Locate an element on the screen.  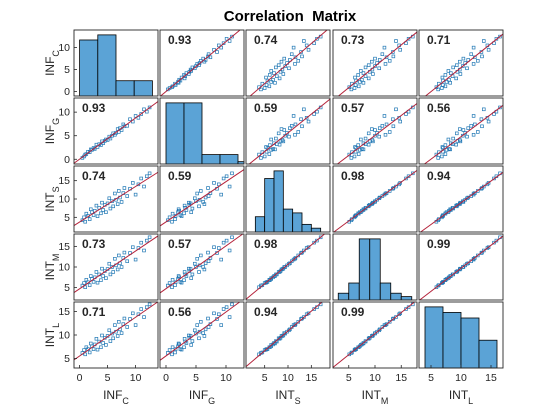
x-axis-label-1: INFG is located at coordinates (202, 397).